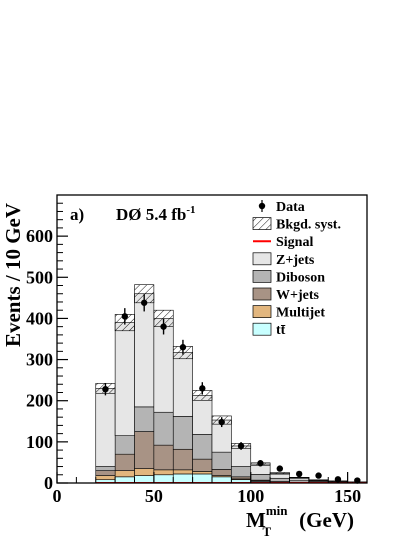  Describe the element at coordinates (326, 520) in the screenshot. I see `x-axis-unit: (GeV)` at that location.